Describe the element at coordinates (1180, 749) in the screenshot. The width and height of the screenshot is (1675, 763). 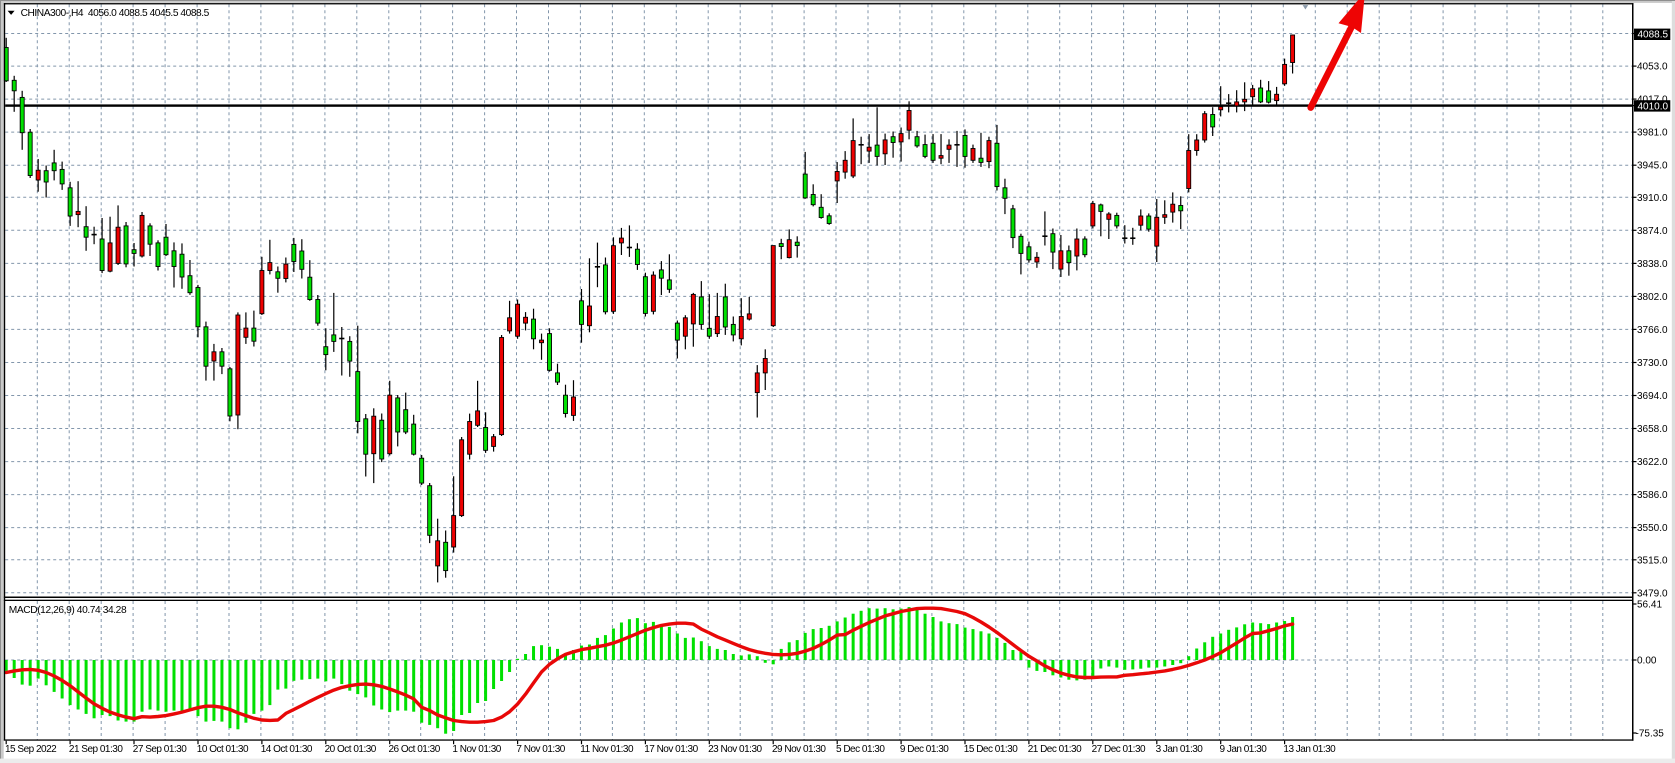
I see `svg-text: 3 Jan 01:30` at that location.